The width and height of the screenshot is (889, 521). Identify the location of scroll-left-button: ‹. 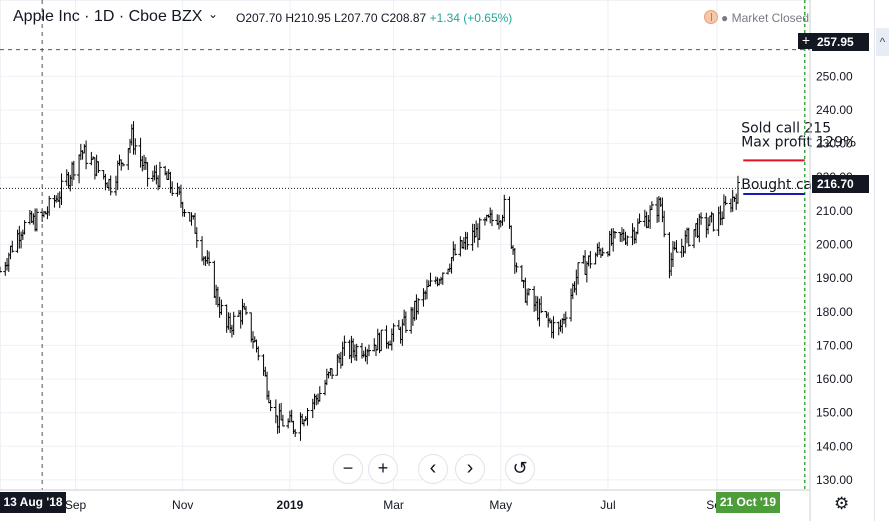
(433, 469).